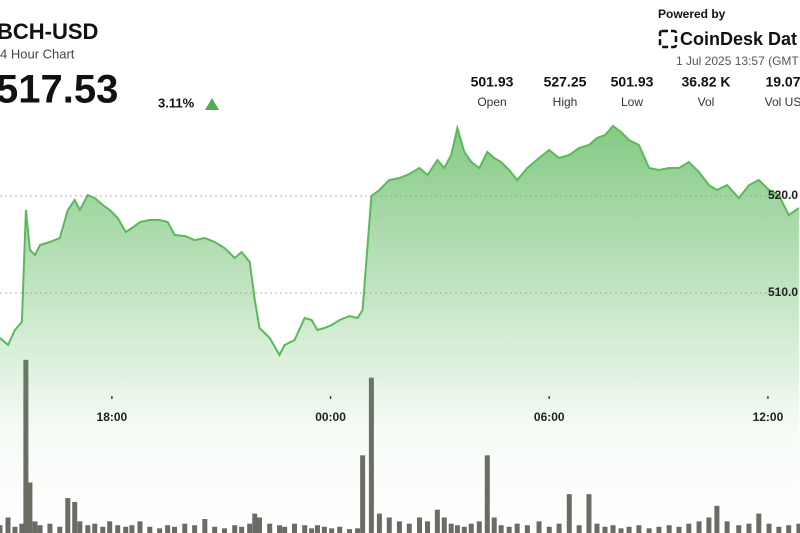 The width and height of the screenshot is (800, 533). I want to click on stat-label: High, so click(565, 102).